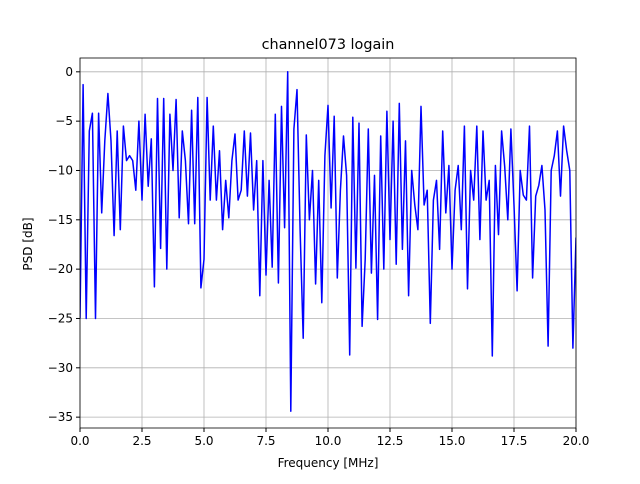 This screenshot has width=640, height=484. I want to click on chart-title: channel073 logain, so click(328, 45).